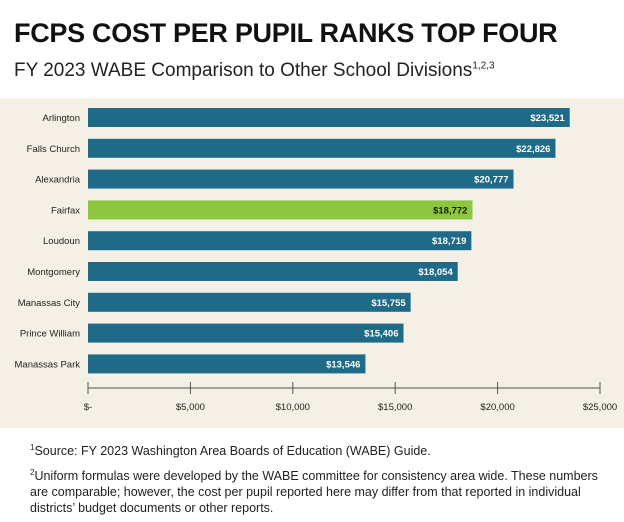 This screenshot has width=624, height=522. What do you see at coordinates (273, 271) in the screenshot?
I see `bar-montgomery` at bounding box center [273, 271].